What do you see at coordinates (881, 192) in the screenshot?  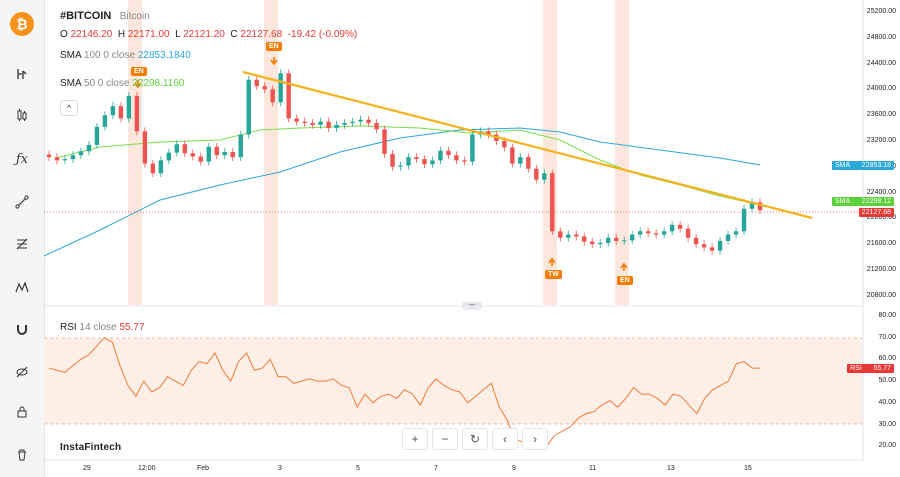 I see `price-axis-label: 22400.00` at bounding box center [881, 192].